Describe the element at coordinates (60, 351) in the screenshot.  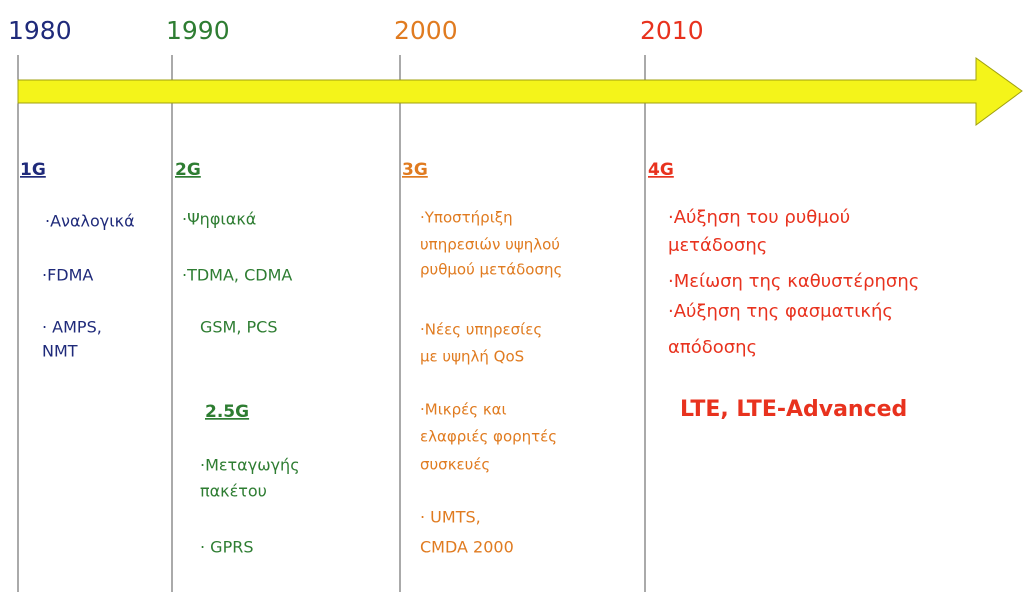
I see `feature-text: NMT` at that location.